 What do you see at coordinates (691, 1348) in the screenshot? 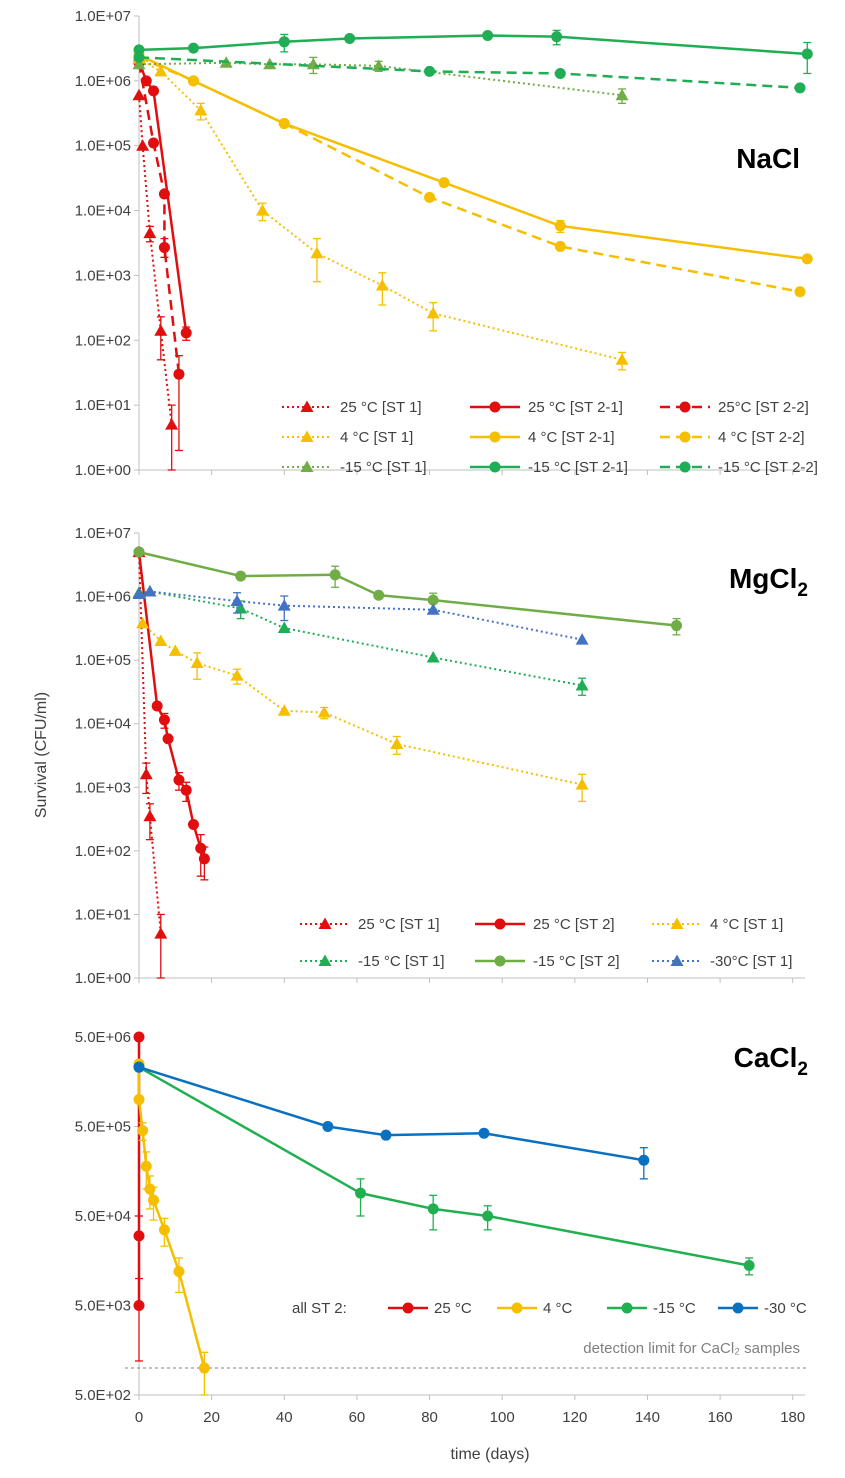
I see `detection-limit-annotation: detection limit for CaCl₂ samples` at bounding box center [691, 1348].